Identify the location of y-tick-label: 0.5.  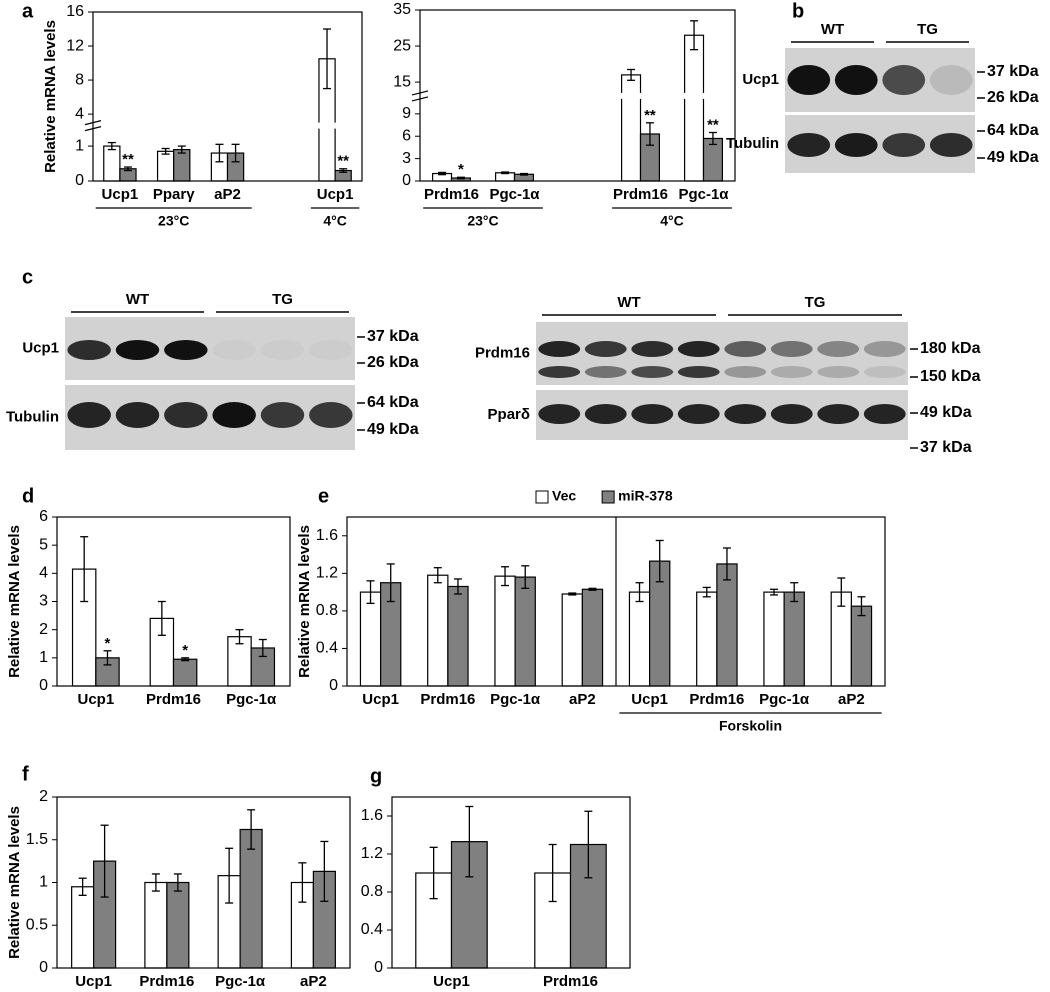
(37, 924).